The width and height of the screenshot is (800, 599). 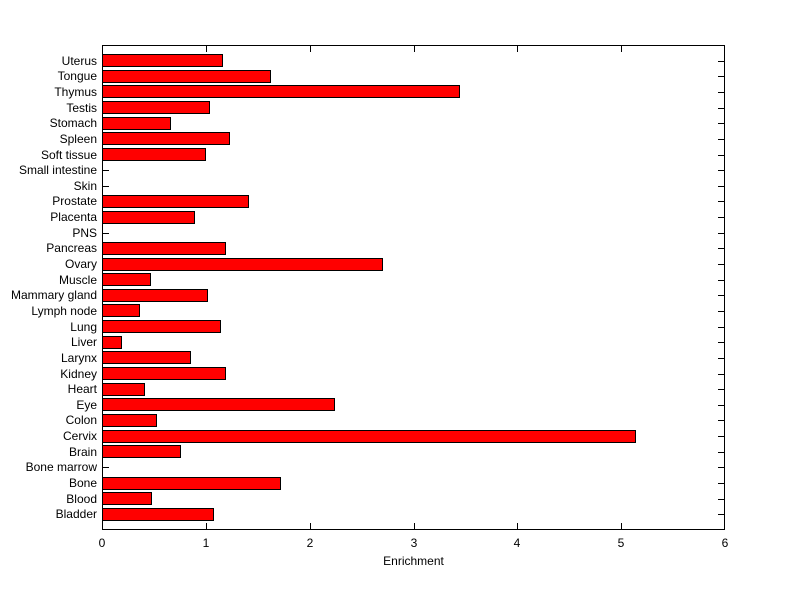 I want to click on bar-tongue, so click(x=186, y=76).